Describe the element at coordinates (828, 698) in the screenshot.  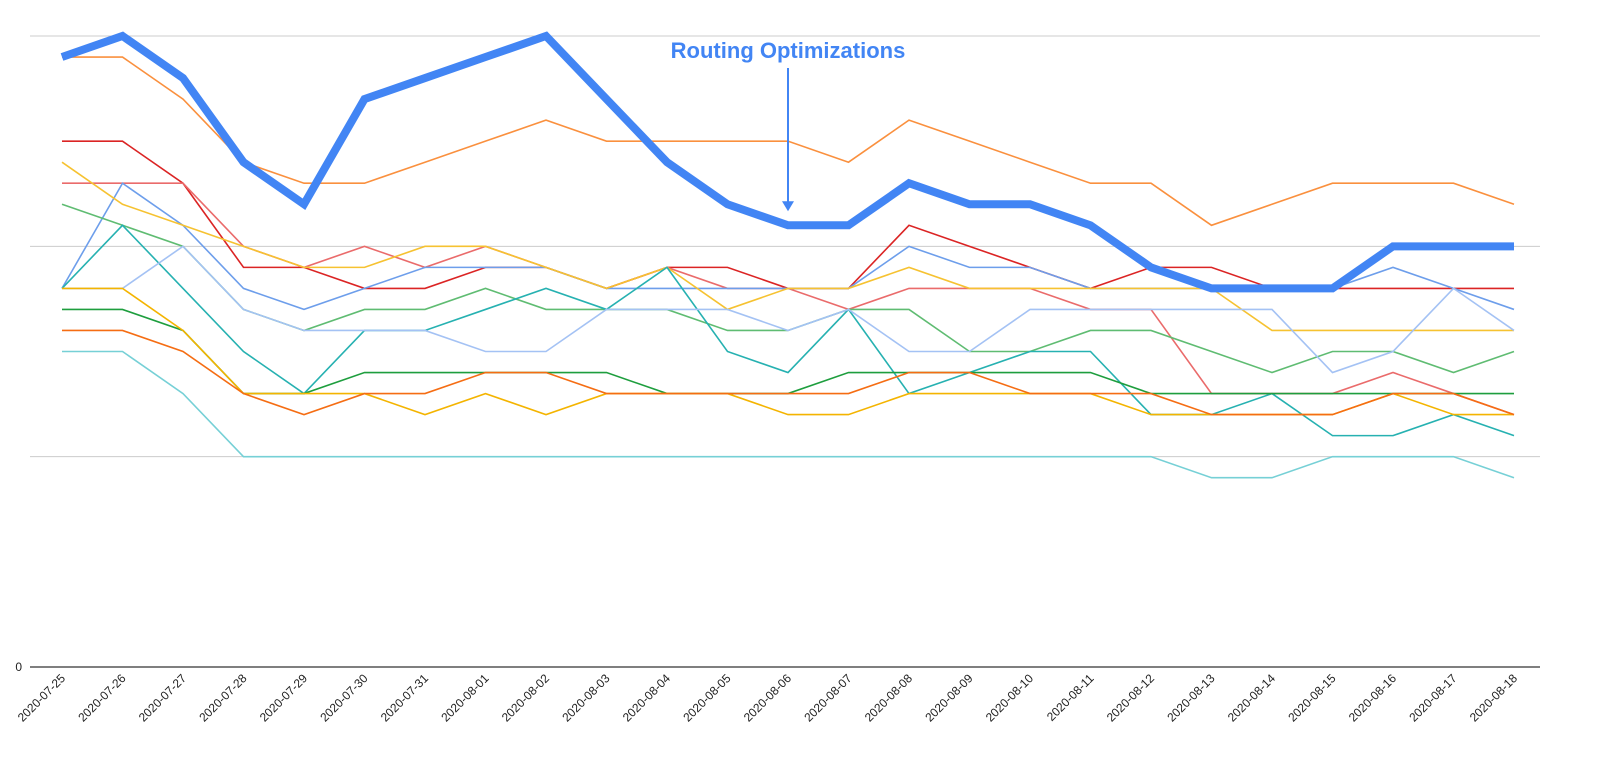
I see `x-tick-label: 2020-08-07` at that location.